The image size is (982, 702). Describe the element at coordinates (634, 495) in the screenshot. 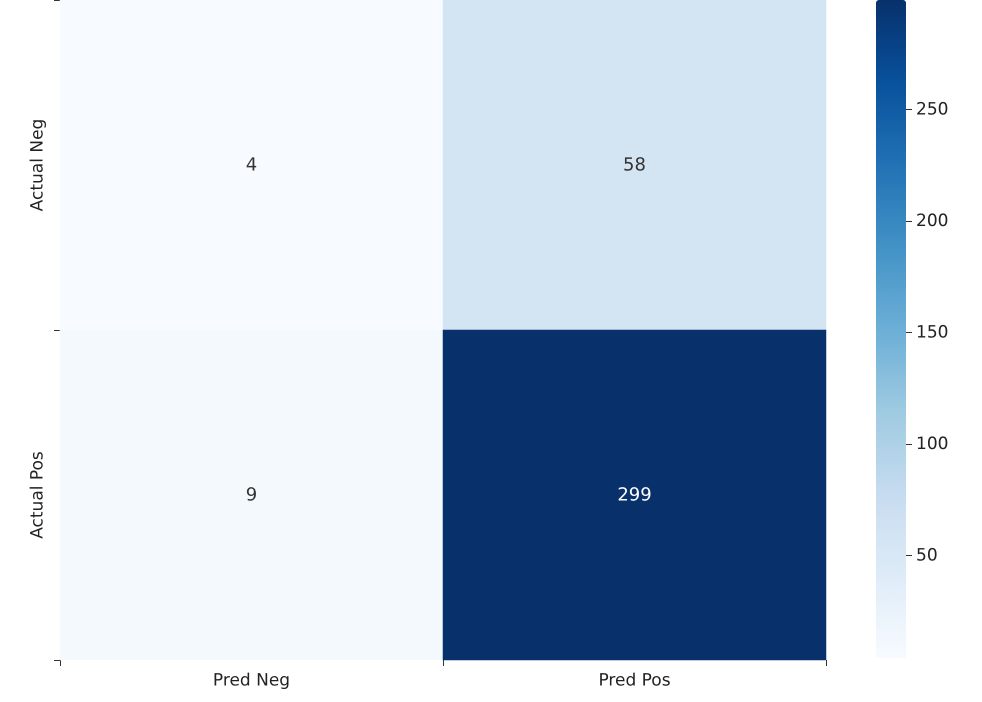

I see `data-label: 299` at that location.